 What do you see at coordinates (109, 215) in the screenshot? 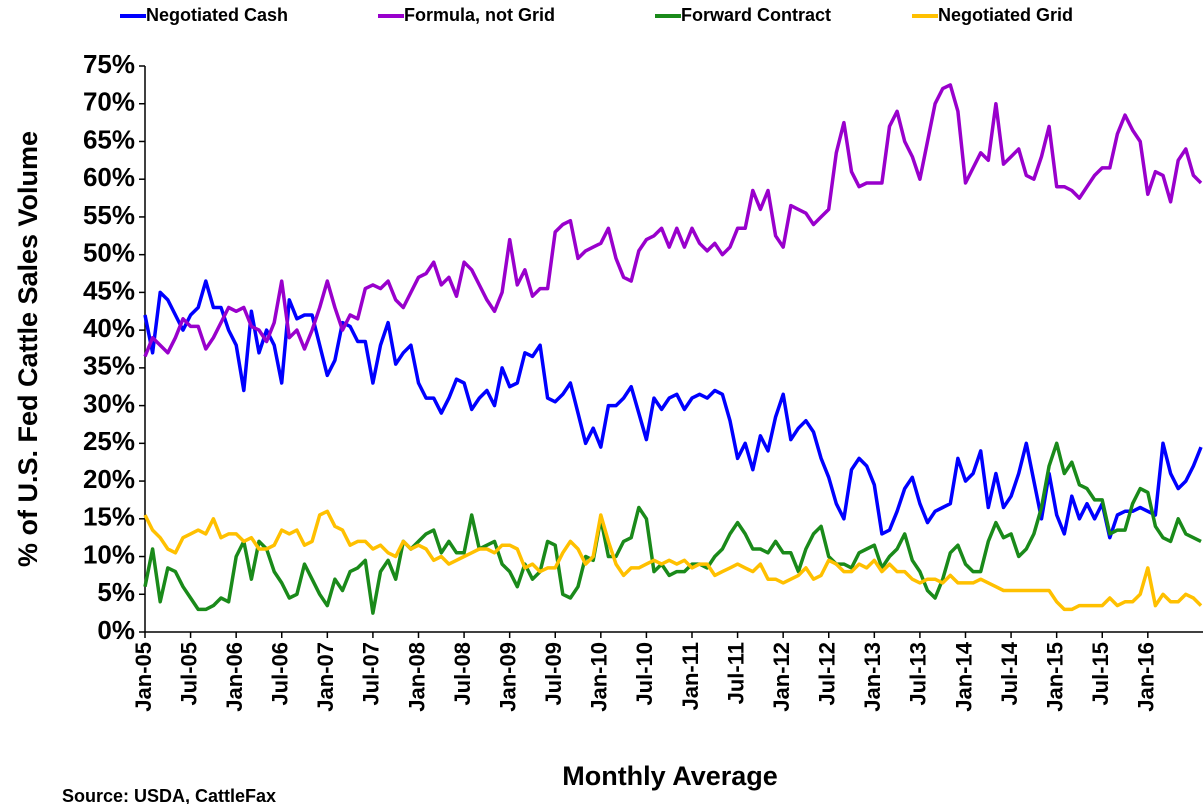
I see `y-tick-label: 55%` at bounding box center [109, 215].